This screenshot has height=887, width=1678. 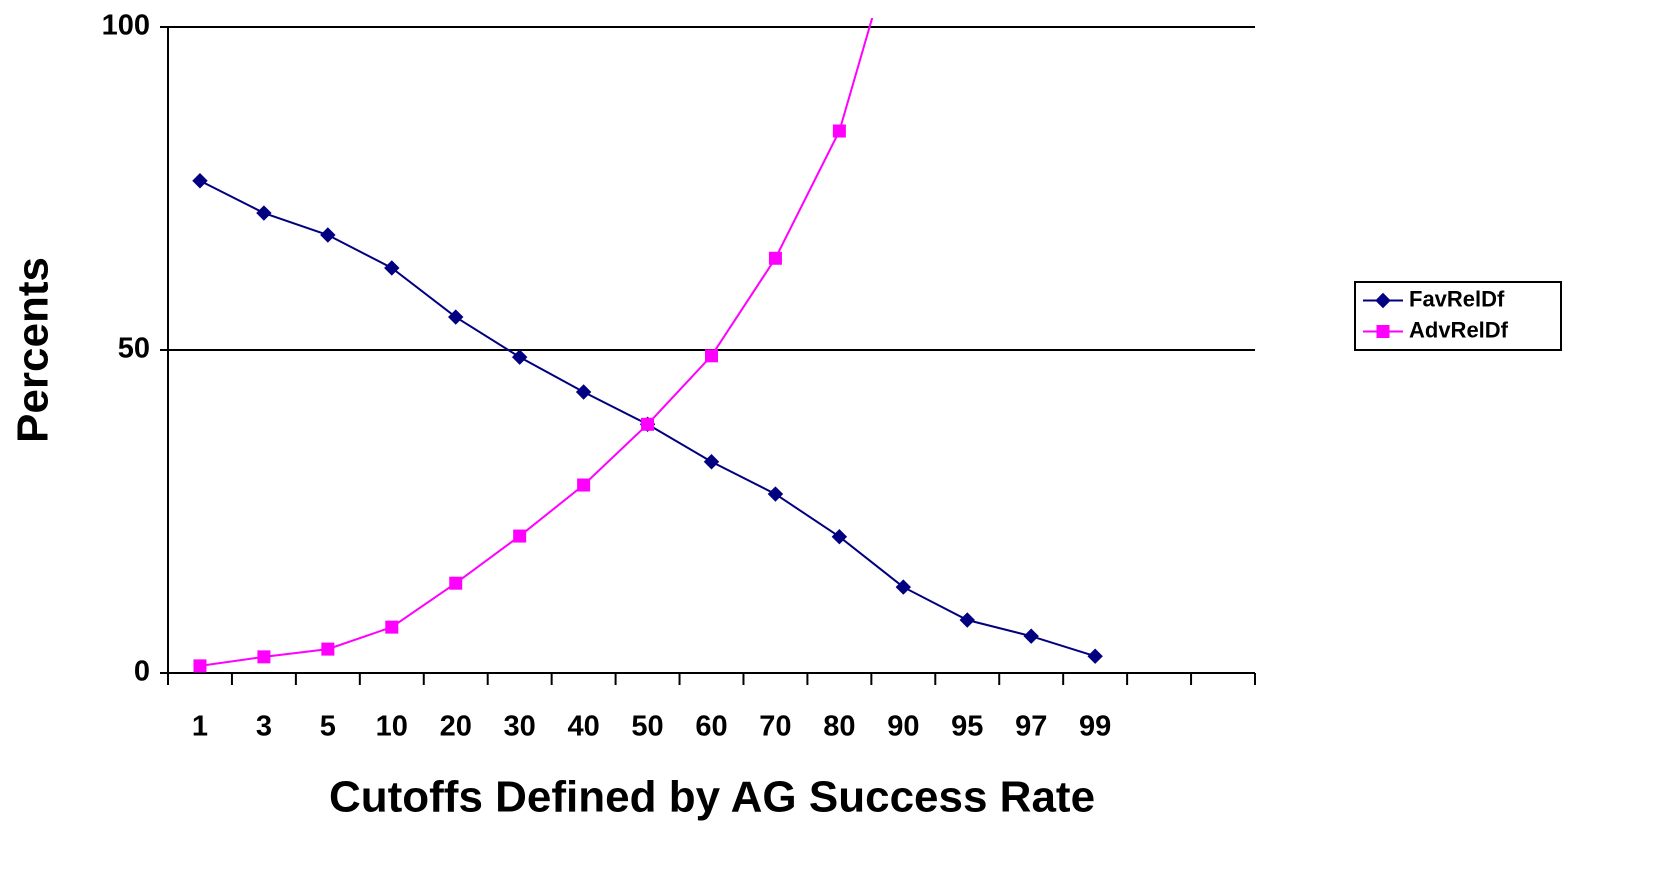 I want to click on y-axis-title: Percents, so click(x=33, y=350).